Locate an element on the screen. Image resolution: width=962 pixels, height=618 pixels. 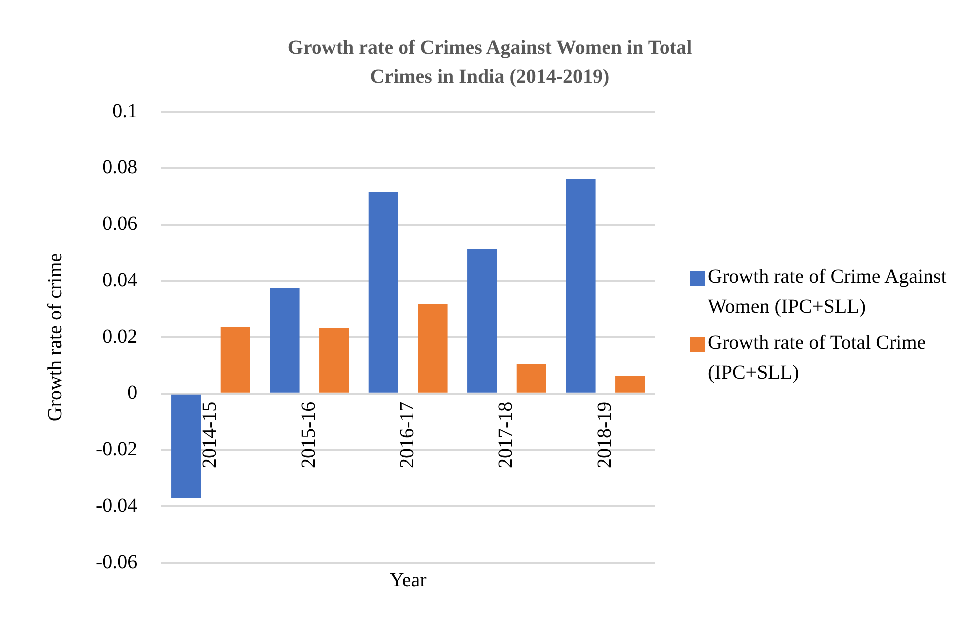
y-axis-title: Growth rate of crime is located at coordinates (55, 337).